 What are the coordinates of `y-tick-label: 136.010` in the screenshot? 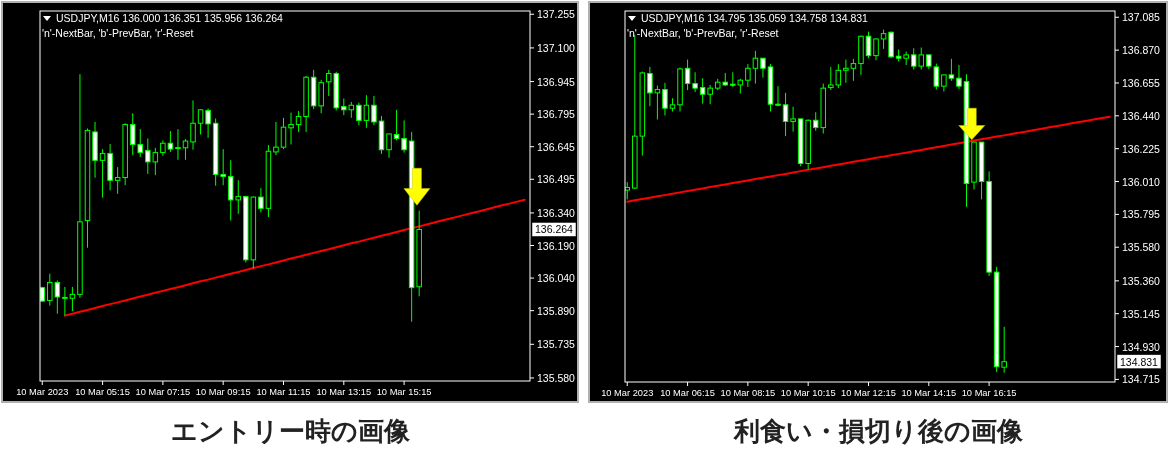 It's located at (1141, 181).